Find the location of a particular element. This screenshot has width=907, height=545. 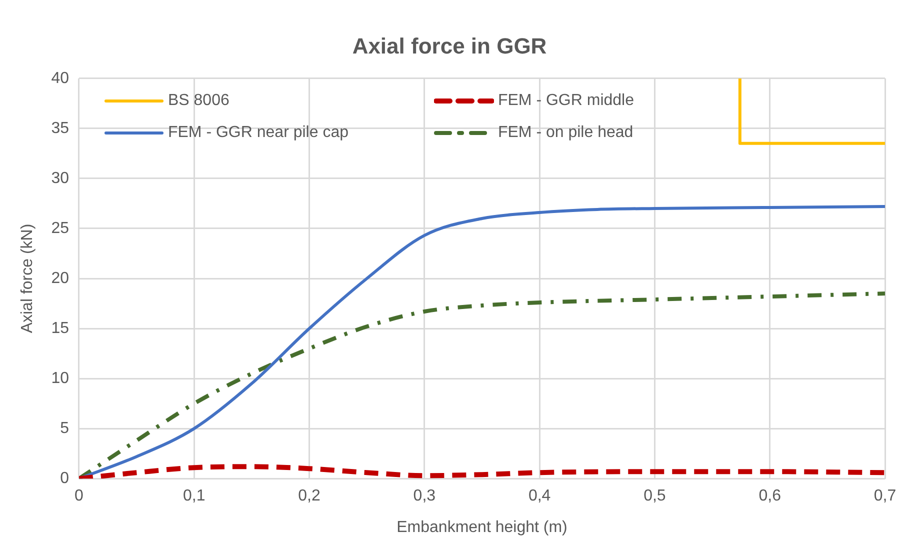

y-tick-label: 15 is located at coordinates (60, 328).